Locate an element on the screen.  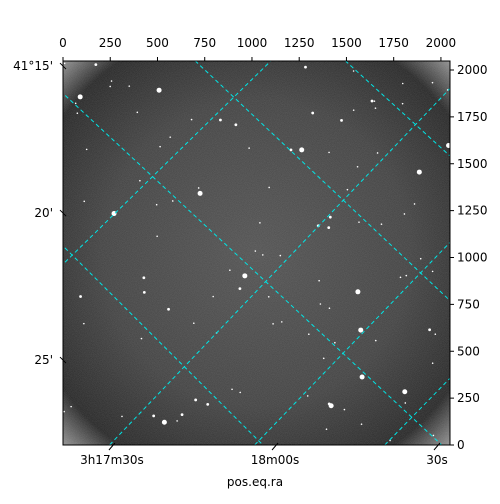
dec-tick-label: 20' is located at coordinates (43, 213).